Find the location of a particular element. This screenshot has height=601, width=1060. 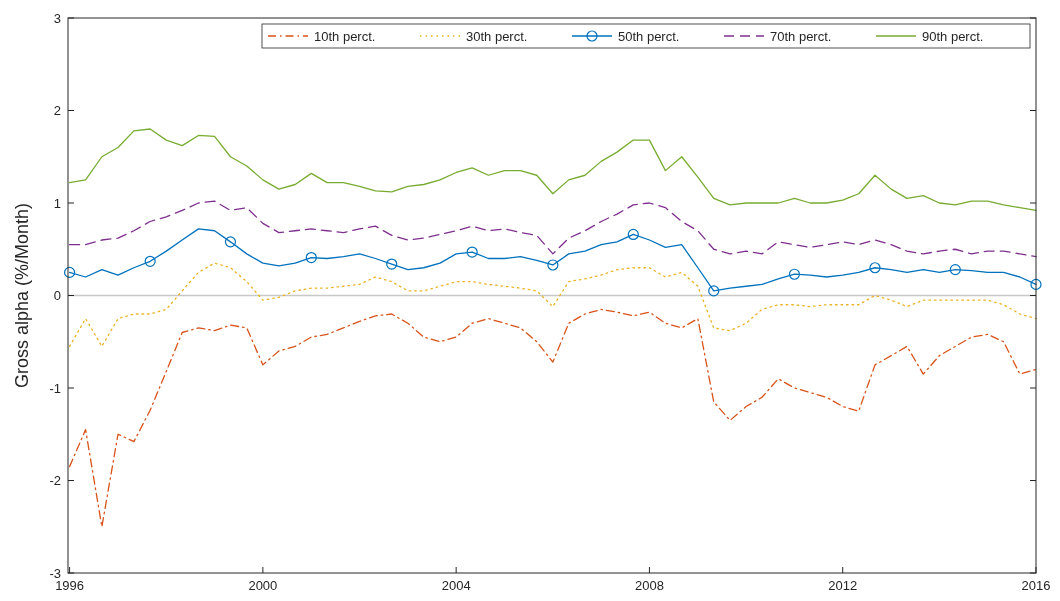

y-tick-label: 0 is located at coordinates (57, 296).